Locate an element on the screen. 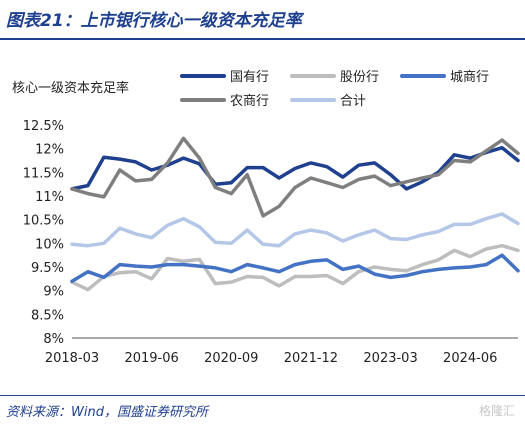 The width and height of the screenshot is (525, 431). y-tick-label: 11.5% is located at coordinates (43, 173).